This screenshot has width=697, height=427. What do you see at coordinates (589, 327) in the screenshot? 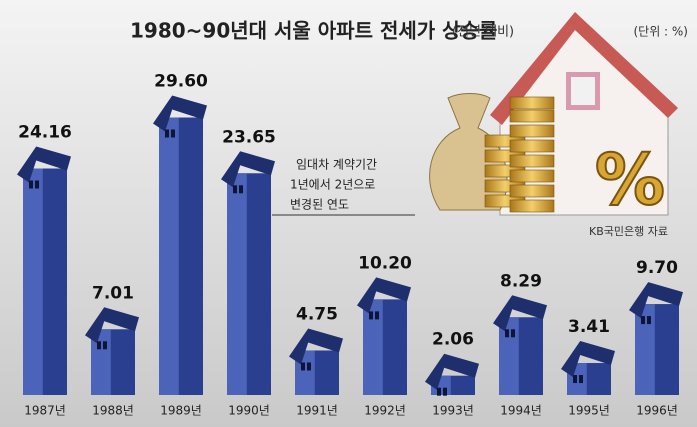
I see `value-label: 3.41` at bounding box center [589, 327].